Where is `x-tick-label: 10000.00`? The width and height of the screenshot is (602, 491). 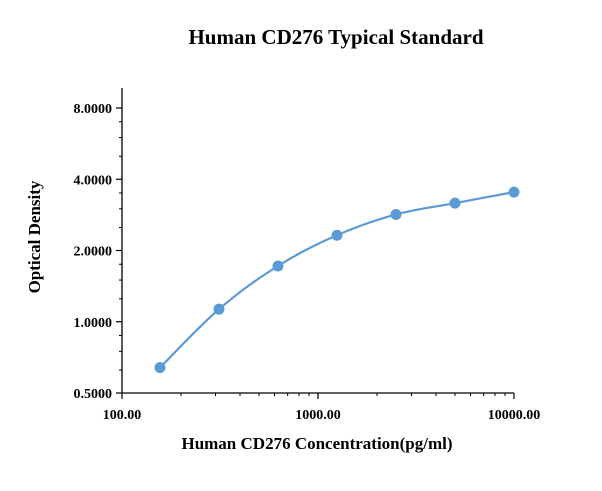
x-tick-label: 10000.00 is located at coordinates (514, 415).